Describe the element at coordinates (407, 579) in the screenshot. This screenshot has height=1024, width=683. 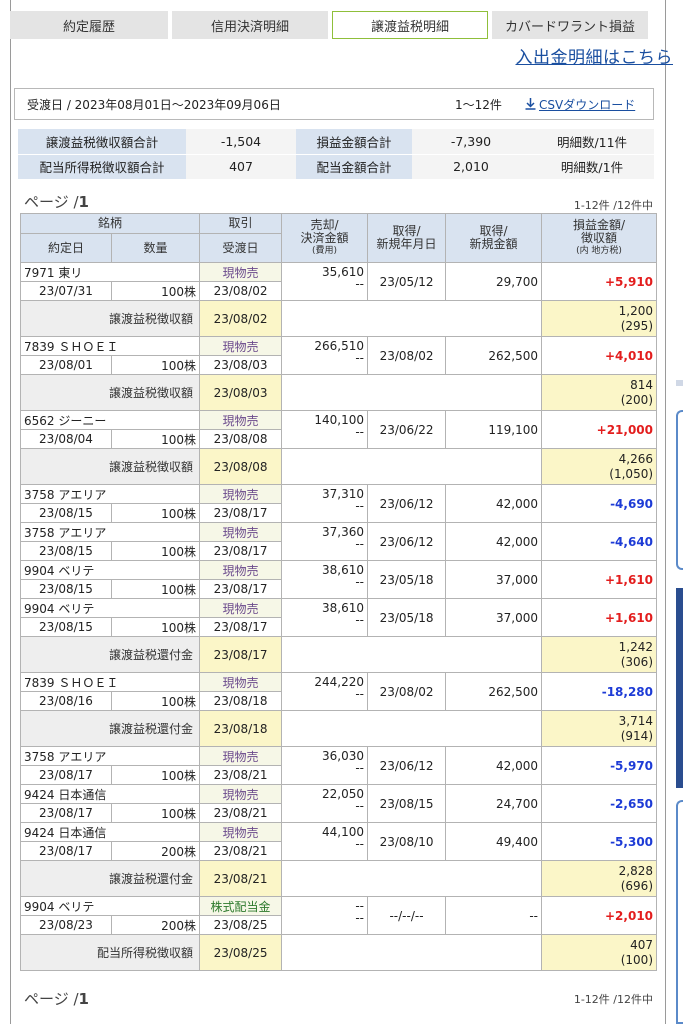
I see `acquisition-date: 23/05/18` at that location.